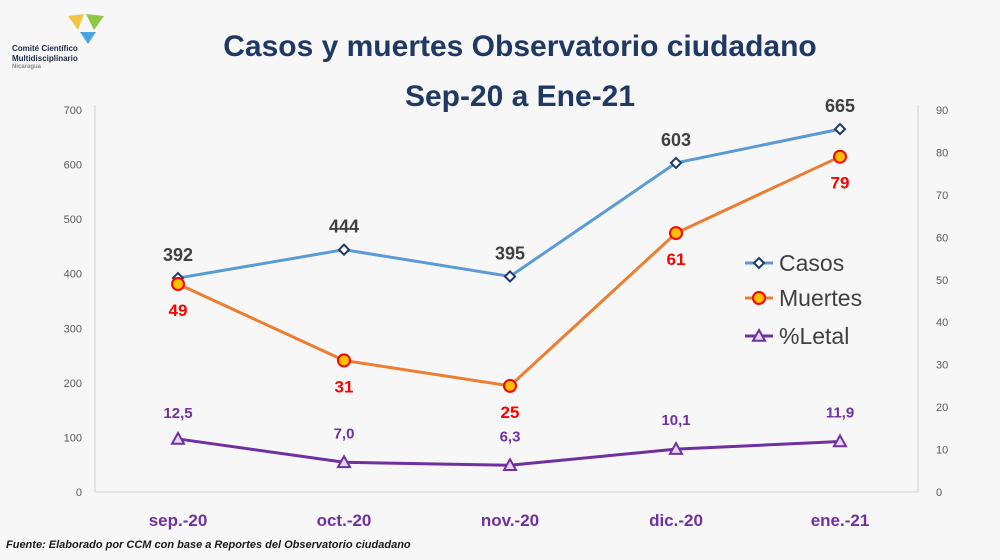  What do you see at coordinates (344, 386) in the screenshot?
I see `muertes-data-label: 31` at bounding box center [344, 386].